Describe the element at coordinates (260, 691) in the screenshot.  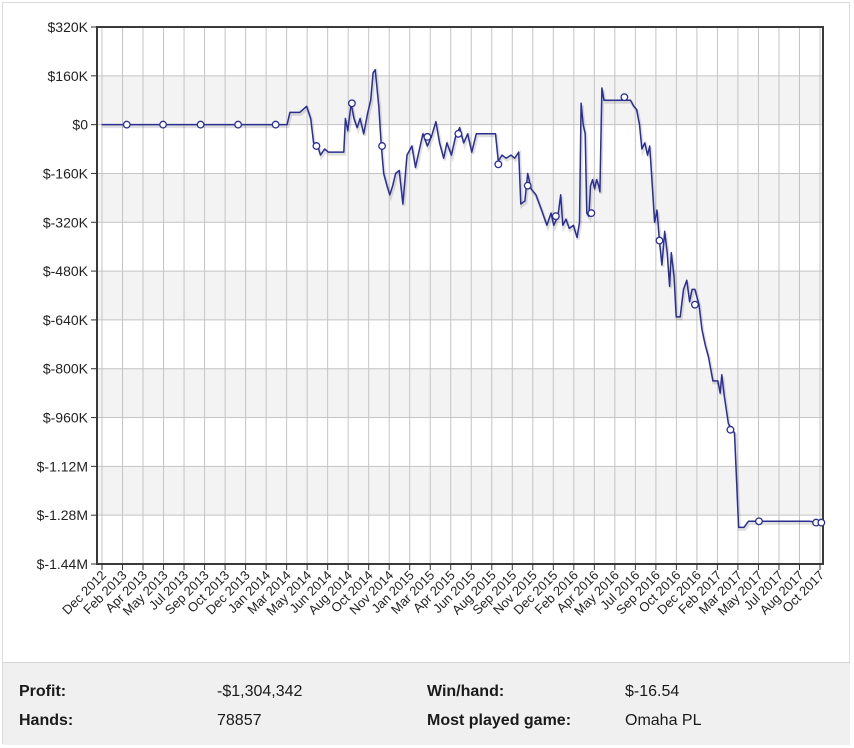
I see `profit-value: -$1,304,342` at that location.